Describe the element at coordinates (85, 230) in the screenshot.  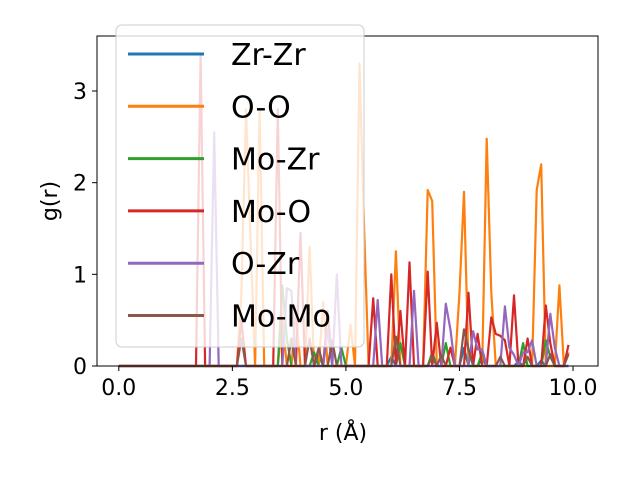
I see `y-ticks: 0 1 2 3` at that location.